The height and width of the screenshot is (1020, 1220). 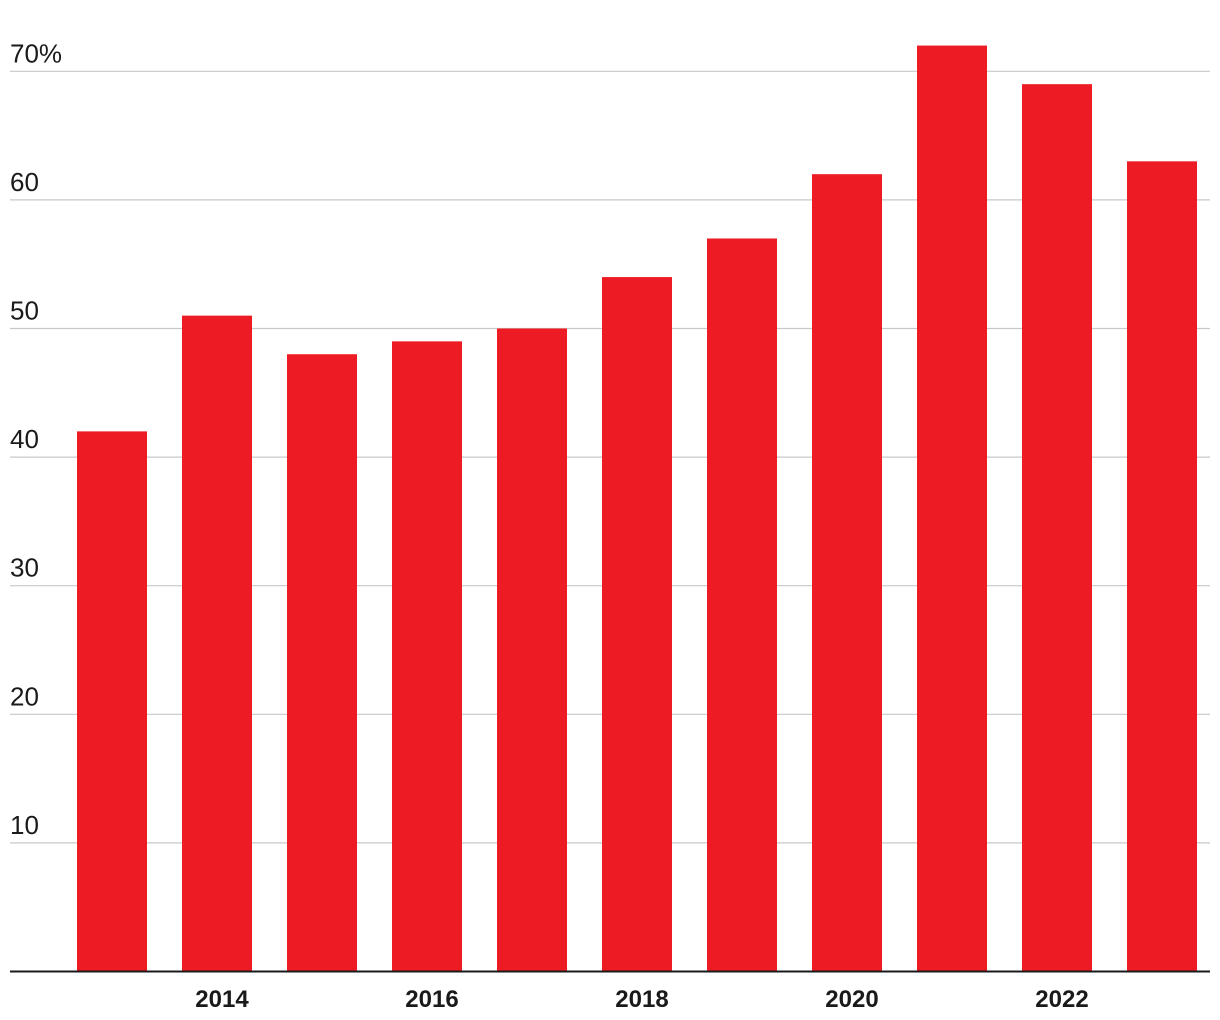 What do you see at coordinates (637, 624) in the screenshot?
I see `bar-2018` at bounding box center [637, 624].